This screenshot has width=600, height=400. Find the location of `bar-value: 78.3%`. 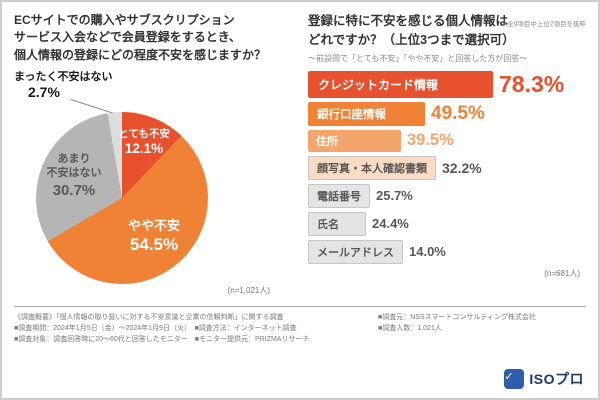

bar-value: 78.3% is located at coordinates (532, 83).